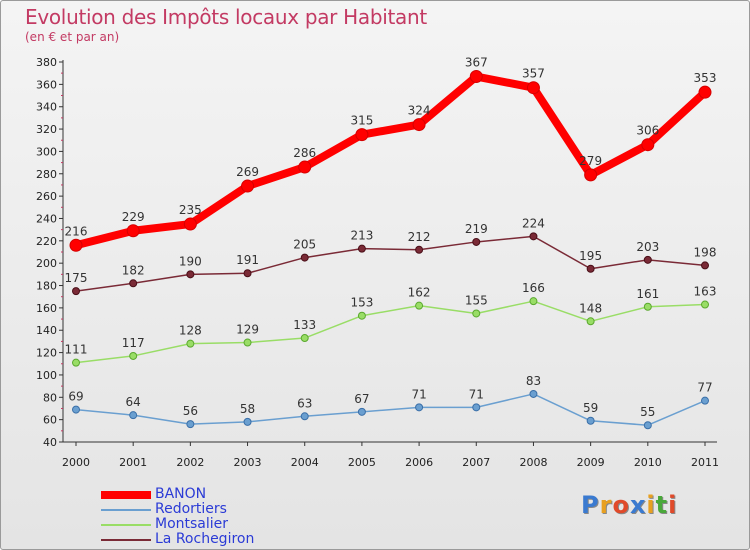 This screenshot has width=750, height=550. Describe the element at coordinates (304, 153) in the screenshot. I see `data-label: 286` at that location.